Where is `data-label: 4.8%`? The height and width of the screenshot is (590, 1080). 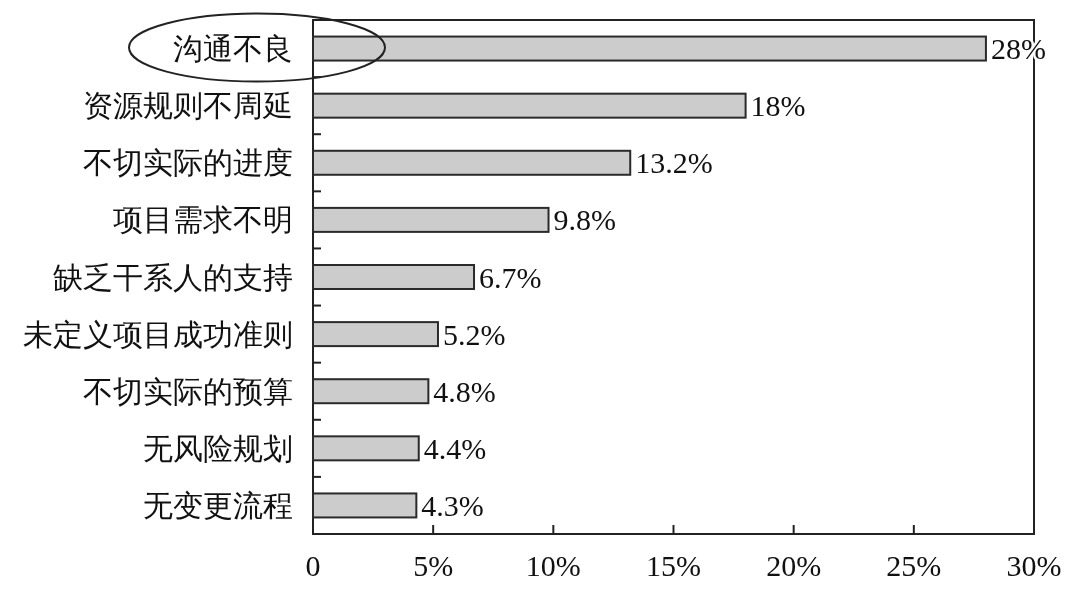
data-label: 4.8% is located at coordinates (464, 391).